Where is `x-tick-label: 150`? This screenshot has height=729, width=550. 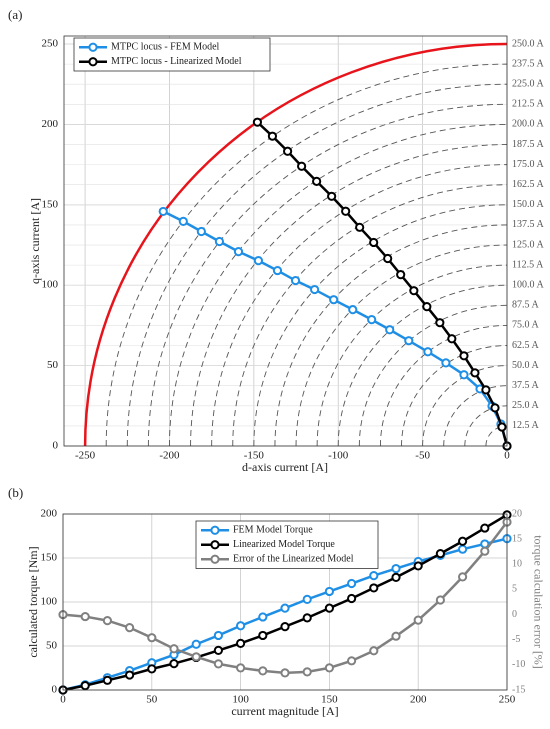
x-tick-label: 150 is located at coordinates (329, 700).